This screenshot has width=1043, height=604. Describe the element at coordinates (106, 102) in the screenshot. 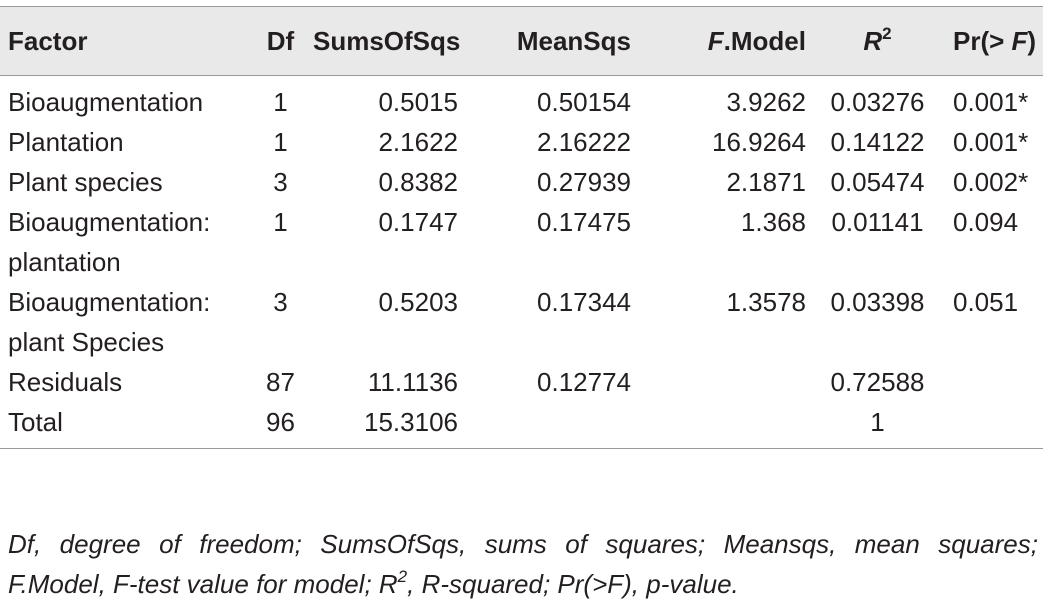

I see `cell-factor-line: Bioaugmentation` at that location.